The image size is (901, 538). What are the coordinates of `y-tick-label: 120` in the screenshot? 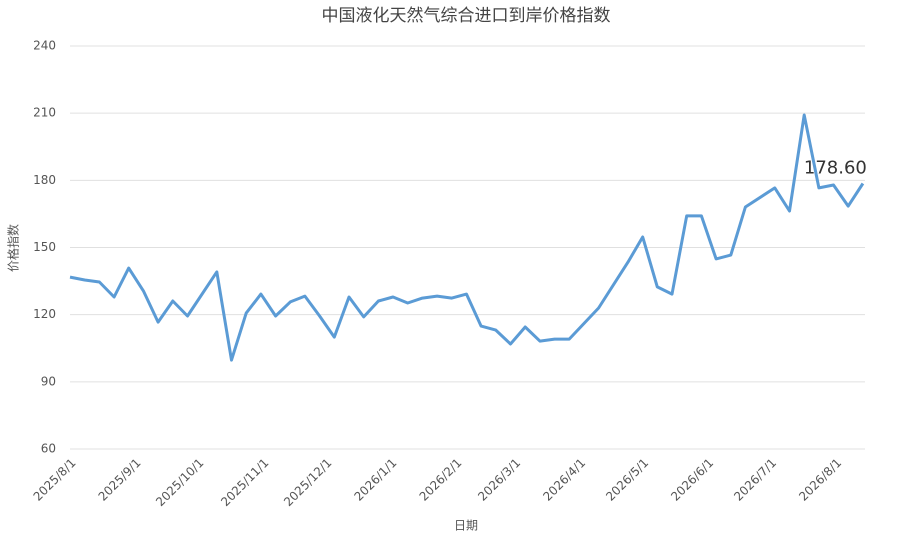 It's located at (44, 314).